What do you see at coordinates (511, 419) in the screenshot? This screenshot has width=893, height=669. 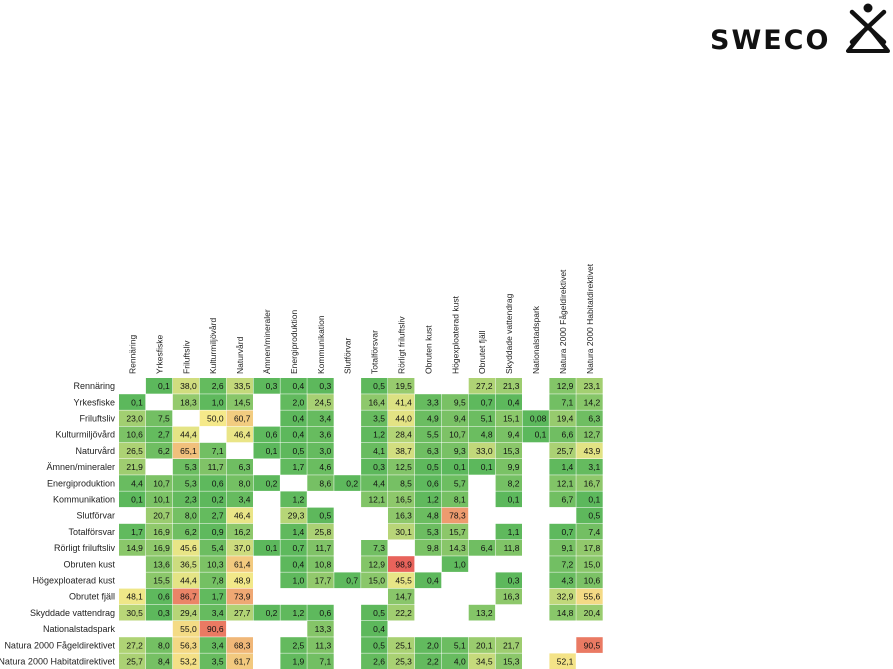 I see `cell-value: 15,1` at bounding box center [511, 419].